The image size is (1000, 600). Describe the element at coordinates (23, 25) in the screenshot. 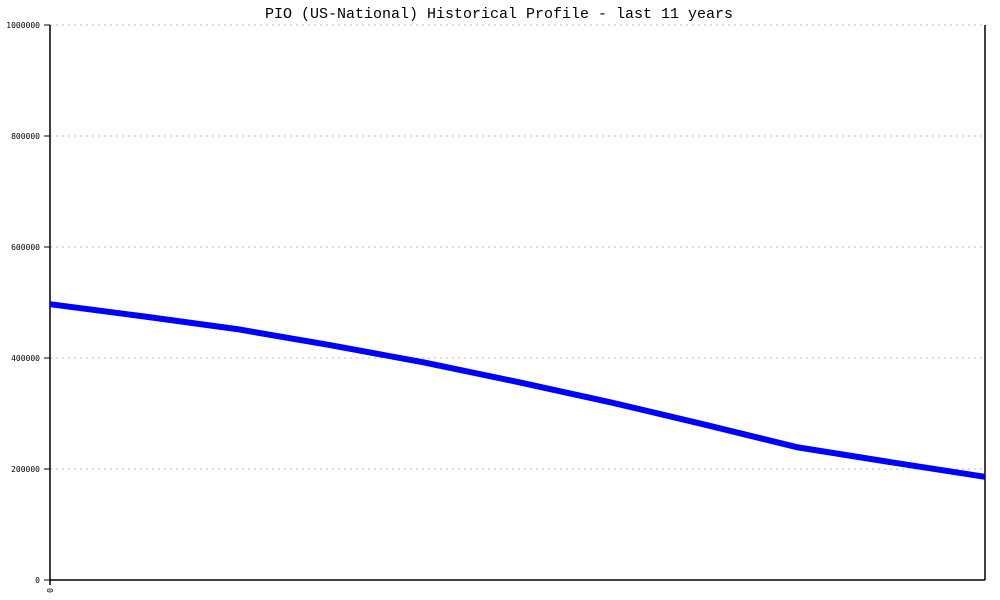

I see `y-tick-label: 1000000` at that location.